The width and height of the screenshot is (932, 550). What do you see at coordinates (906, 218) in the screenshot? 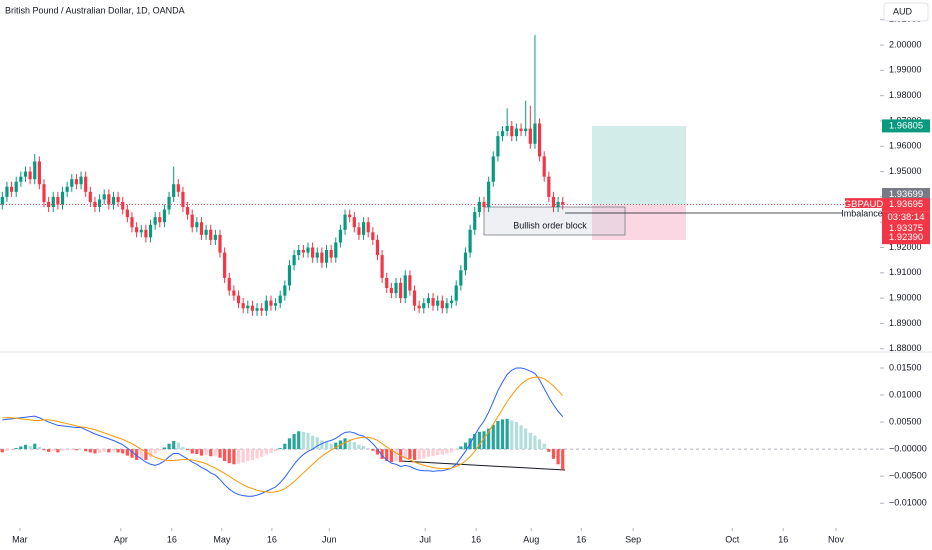
I see `countdown-tag` at bounding box center [906, 218].